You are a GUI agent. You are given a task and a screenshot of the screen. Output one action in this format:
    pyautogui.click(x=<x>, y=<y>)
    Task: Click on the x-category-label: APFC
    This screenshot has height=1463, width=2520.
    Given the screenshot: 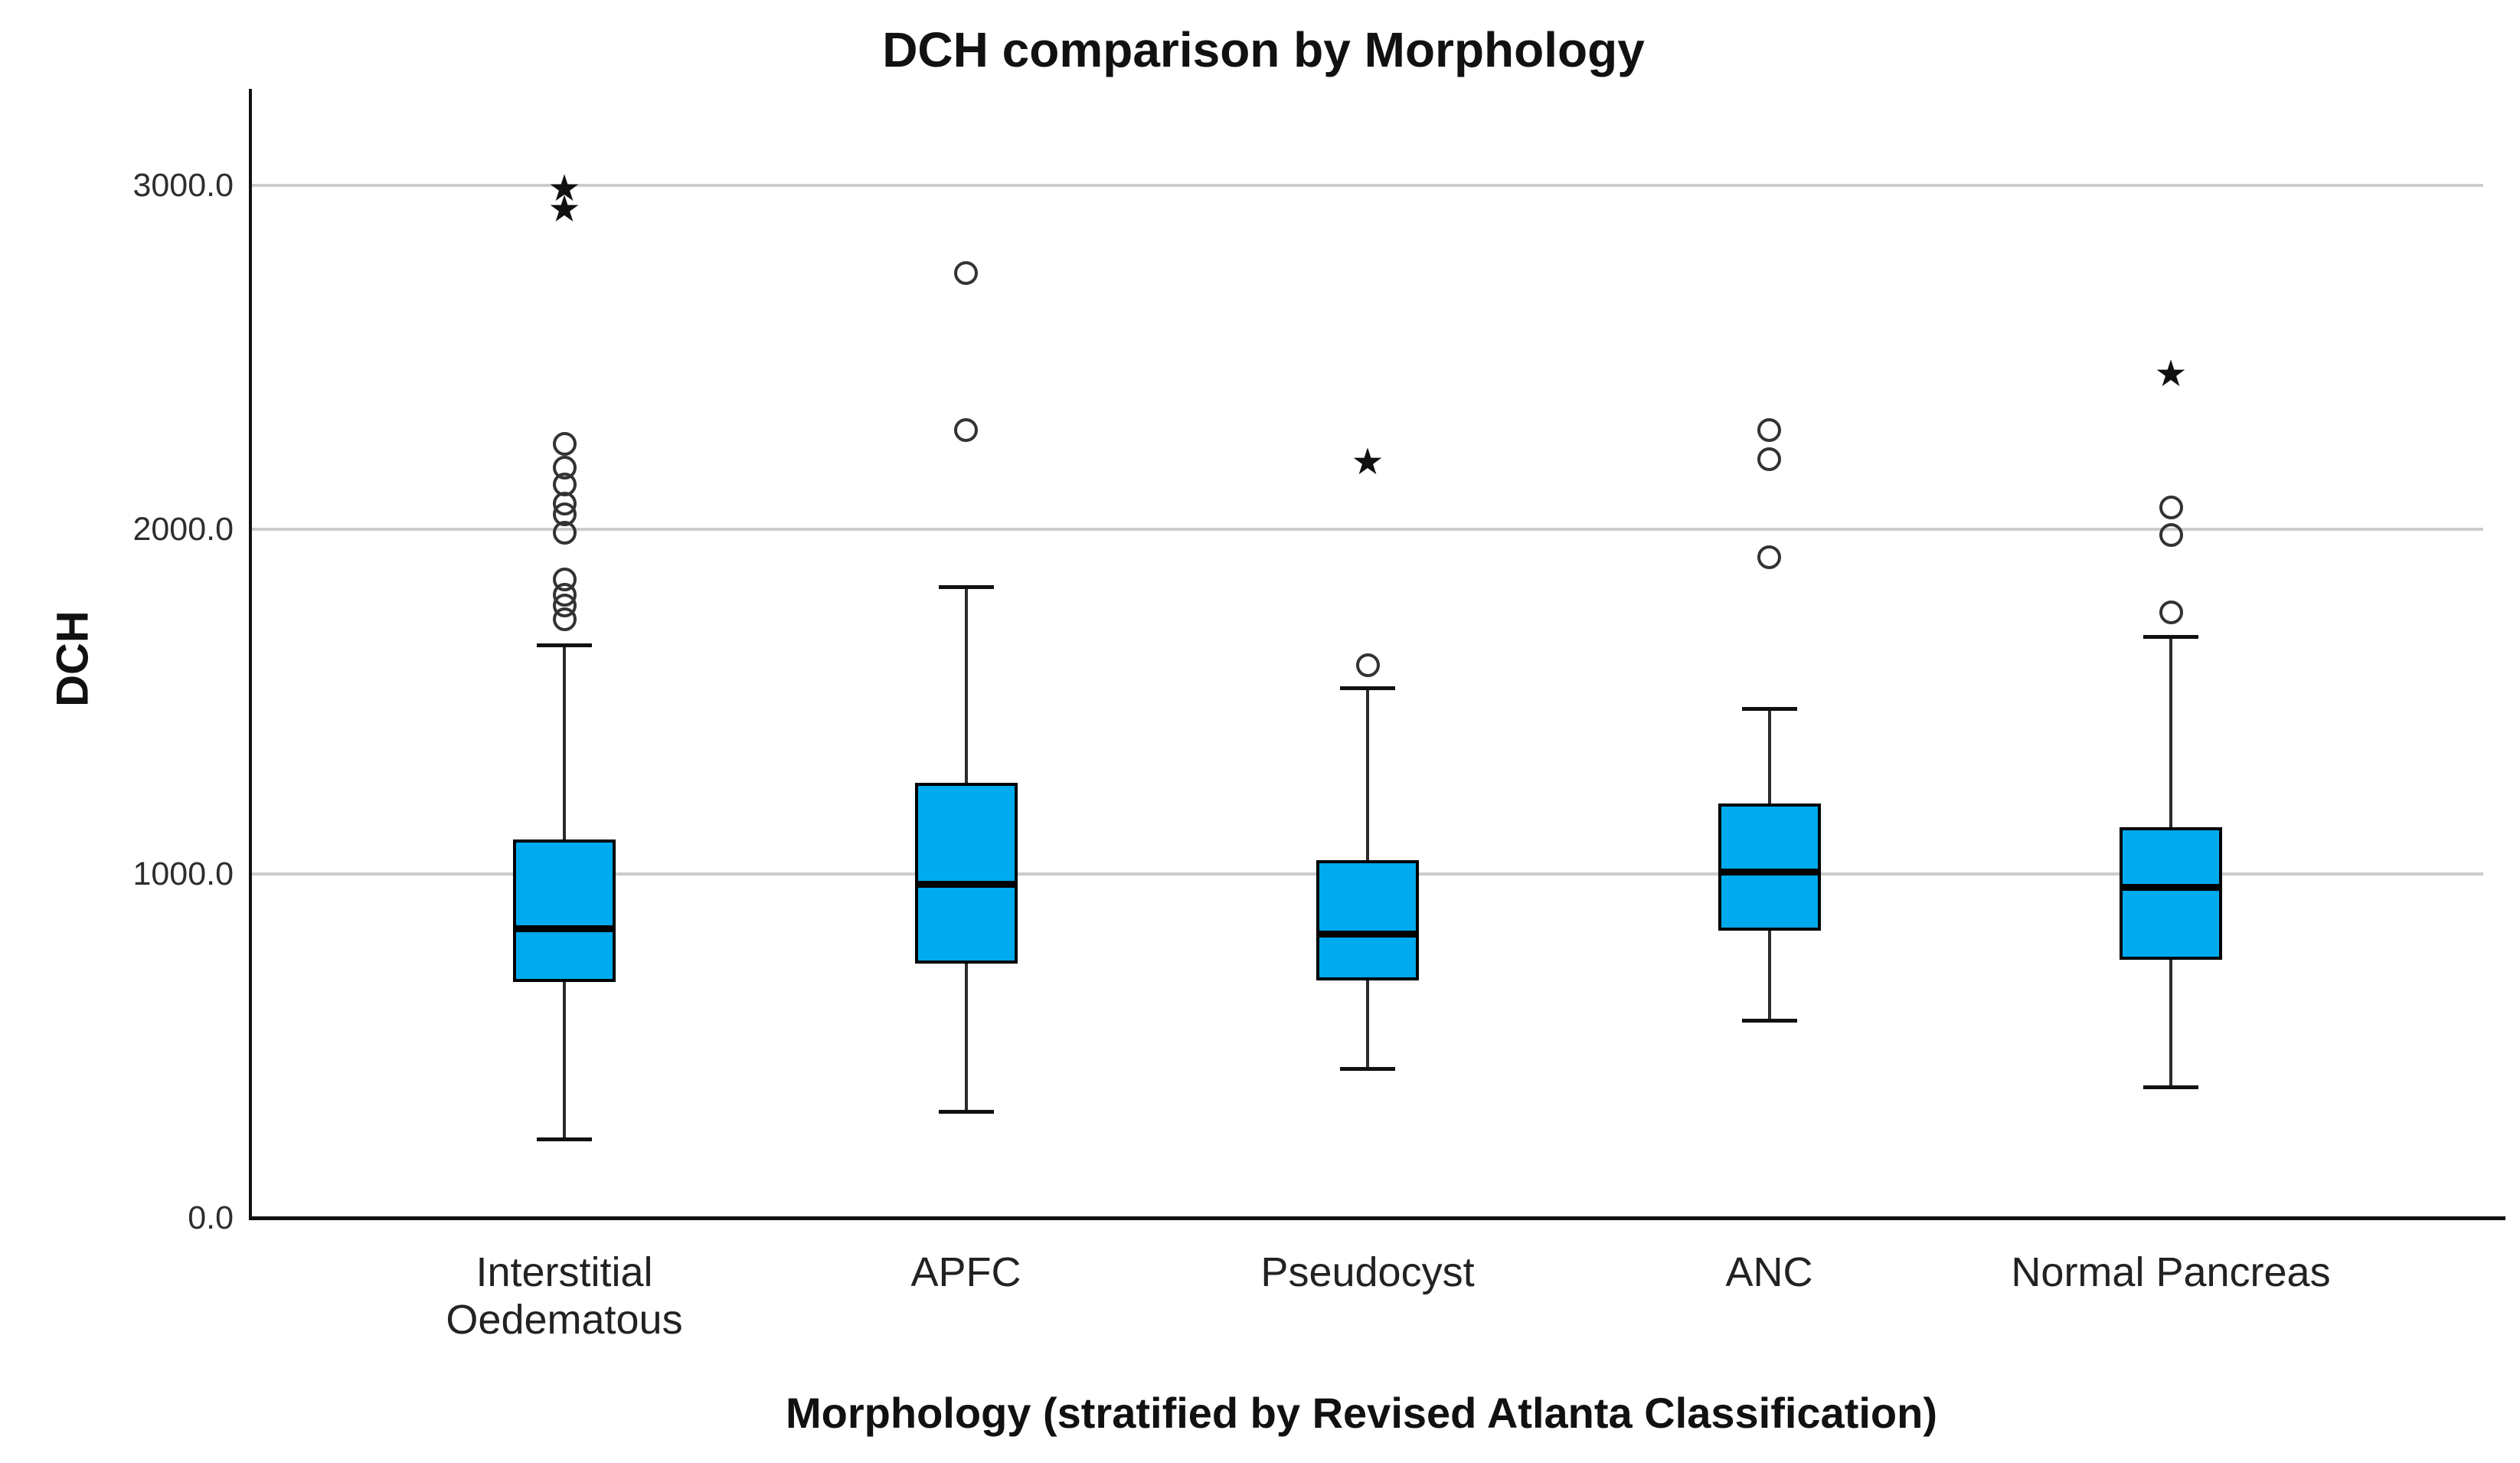 What is the action you would take?
    pyautogui.click(x=966, y=1272)
    